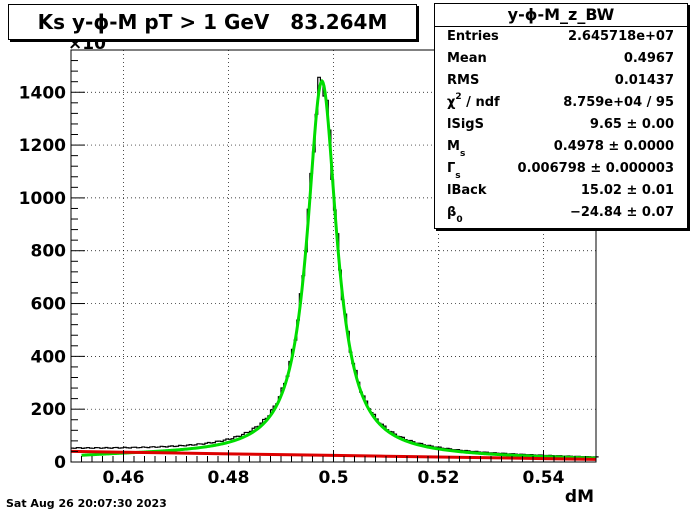 The width and height of the screenshot is (700, 514). Describe the element at coordinates (456, 149) in the screenshot. I see `stats-key: Ms` at that location.